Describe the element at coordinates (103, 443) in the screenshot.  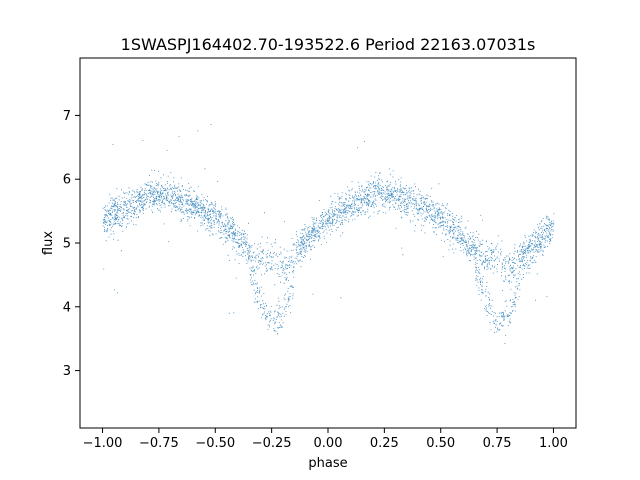
I see `x-tick-label: −1.00` at that location.